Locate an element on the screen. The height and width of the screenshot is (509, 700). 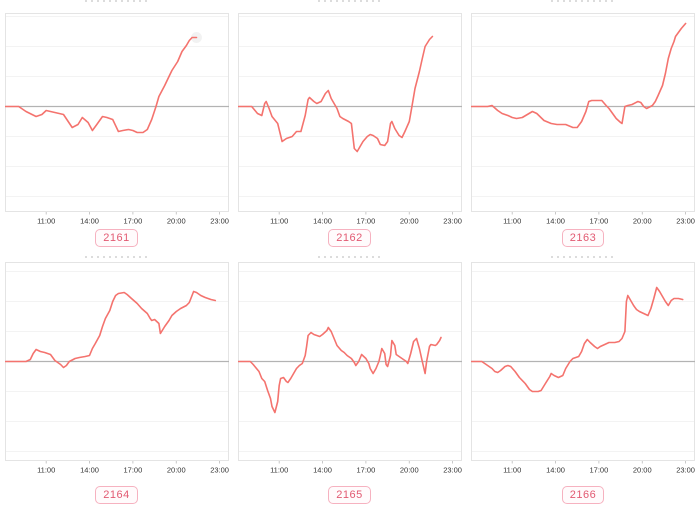
chart-id-button: 2166 is located at coordinates (583, 495).